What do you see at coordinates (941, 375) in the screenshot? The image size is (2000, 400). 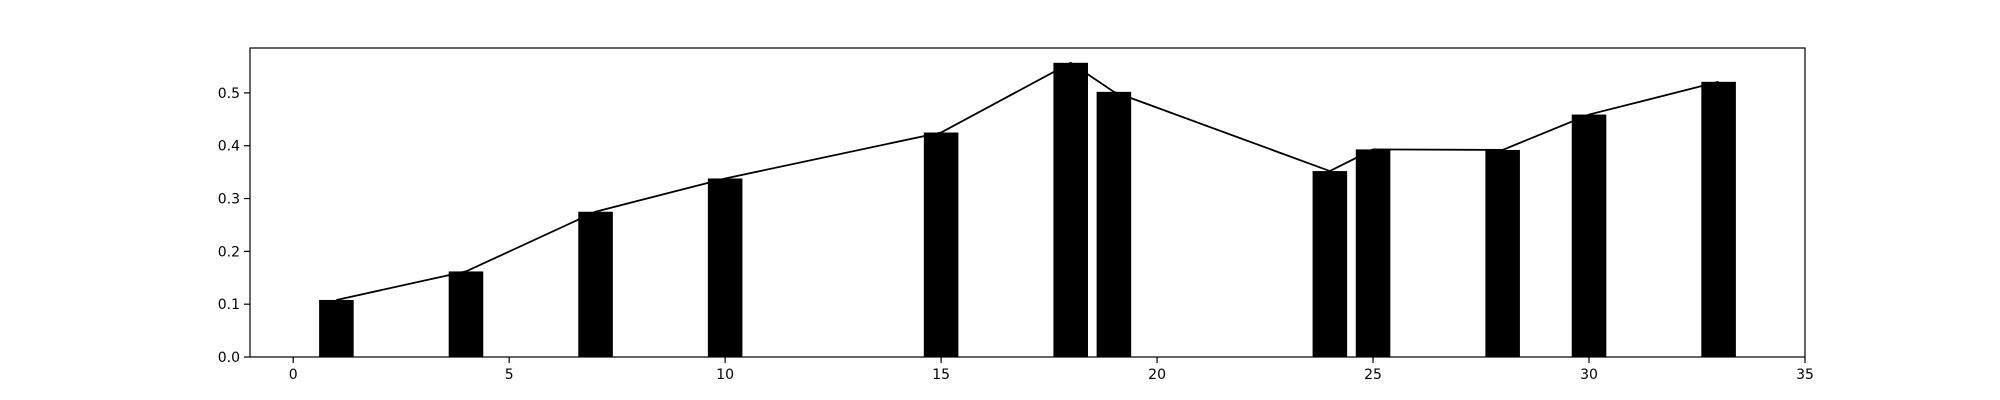 I see `x-tick-label: 15` at bounding box center [941, 375].